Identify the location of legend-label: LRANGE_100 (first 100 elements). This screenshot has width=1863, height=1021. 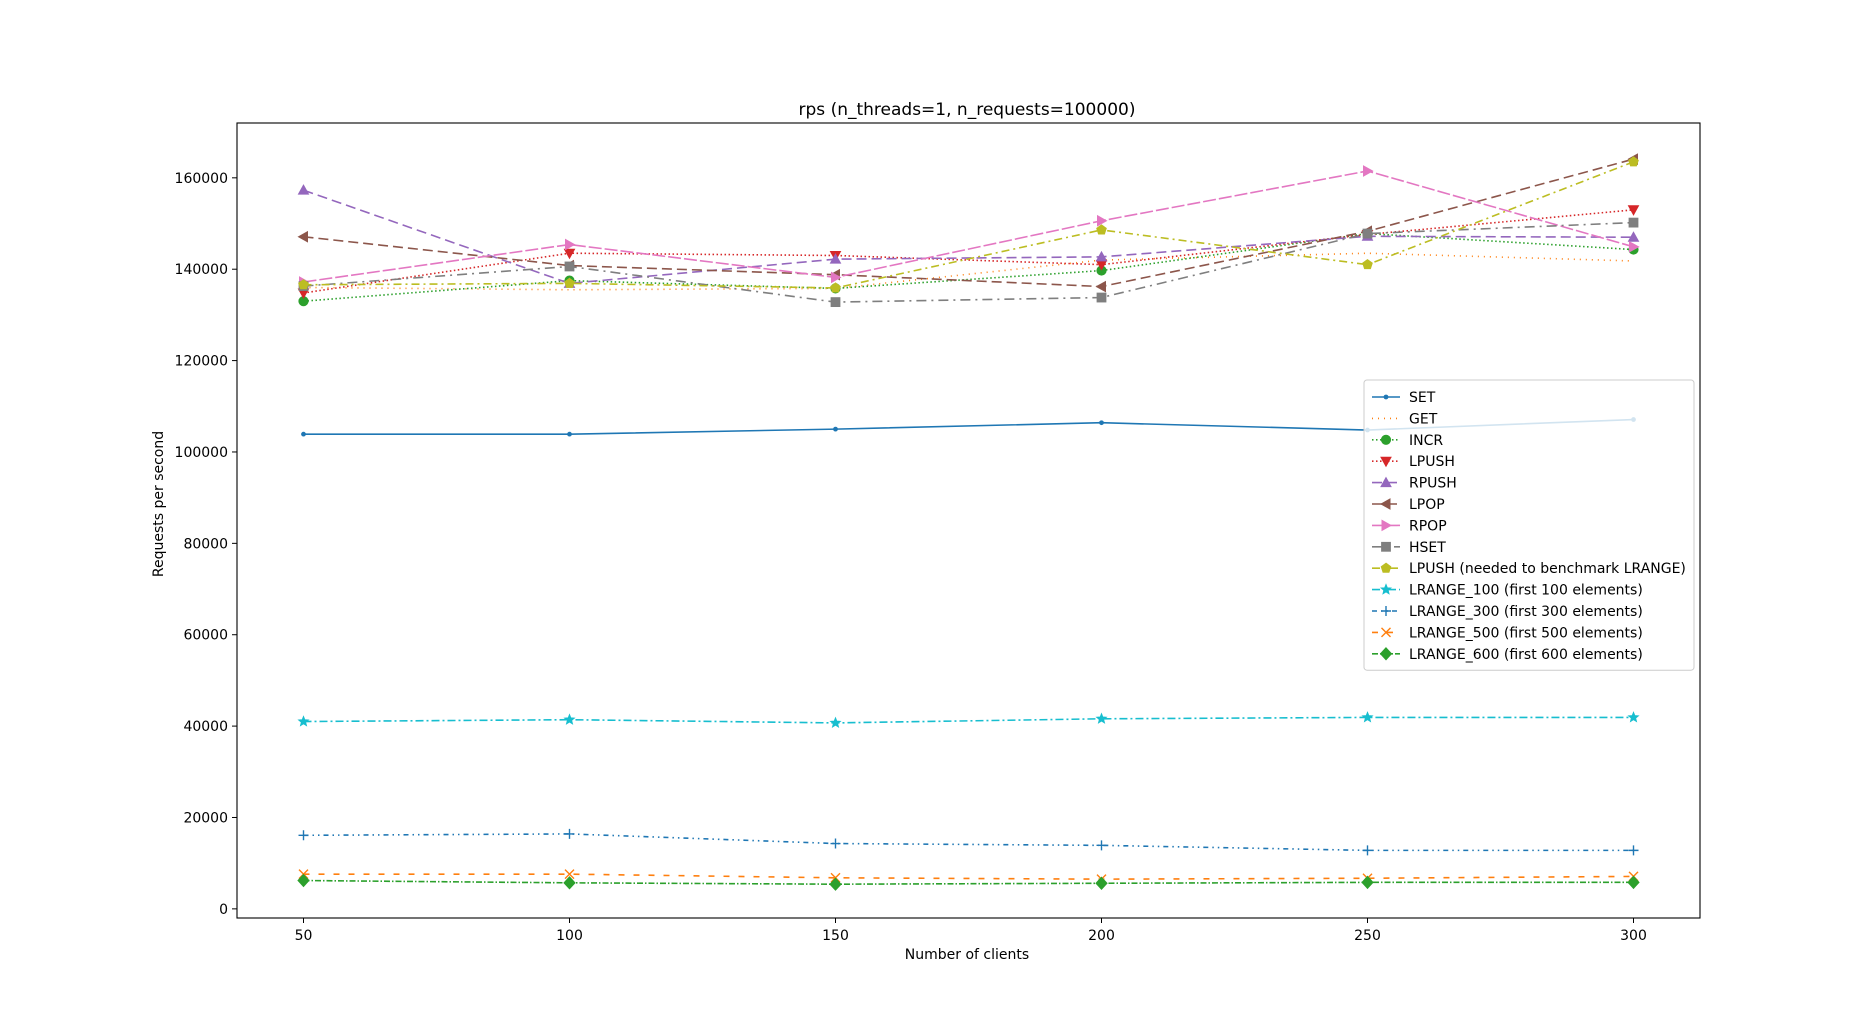
(1526, 591).